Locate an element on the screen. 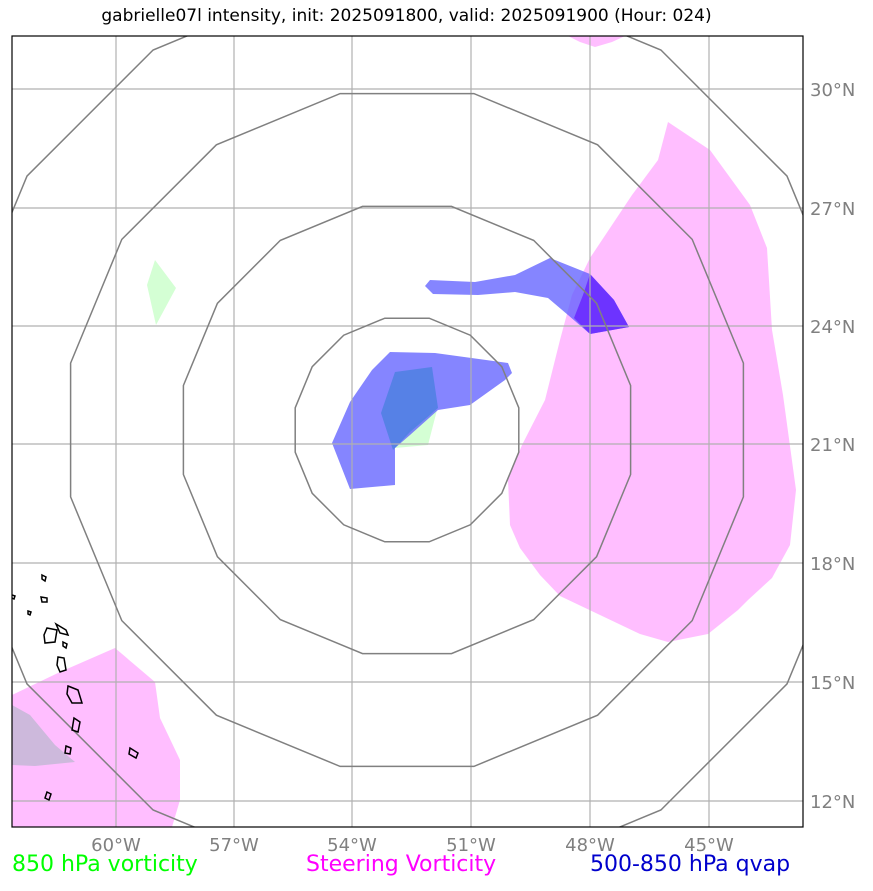 This screenshot has width=873, height=891. legend-qvap: 500-850 hPa qvap is located at coordinates (690, 864).